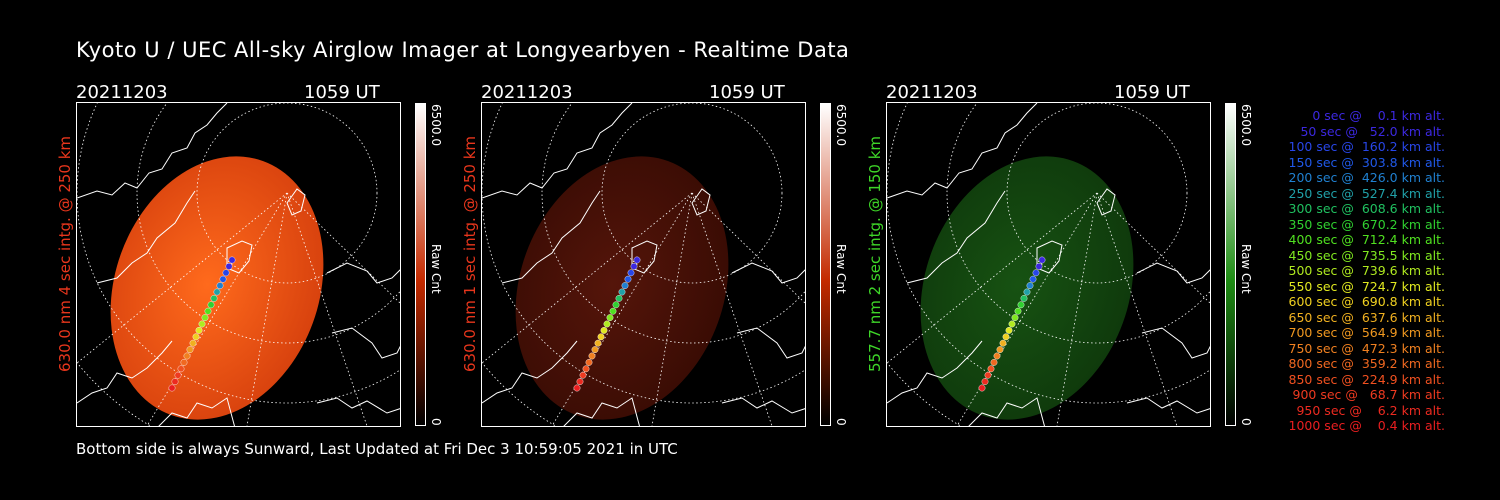 Image resolution: width=1500 pixels, height=500 pixels. What do you see at coordinates (747, 92) in the screenshot?
I see `panel-2-time: 1059 UT` at bounding box center [747, 92].